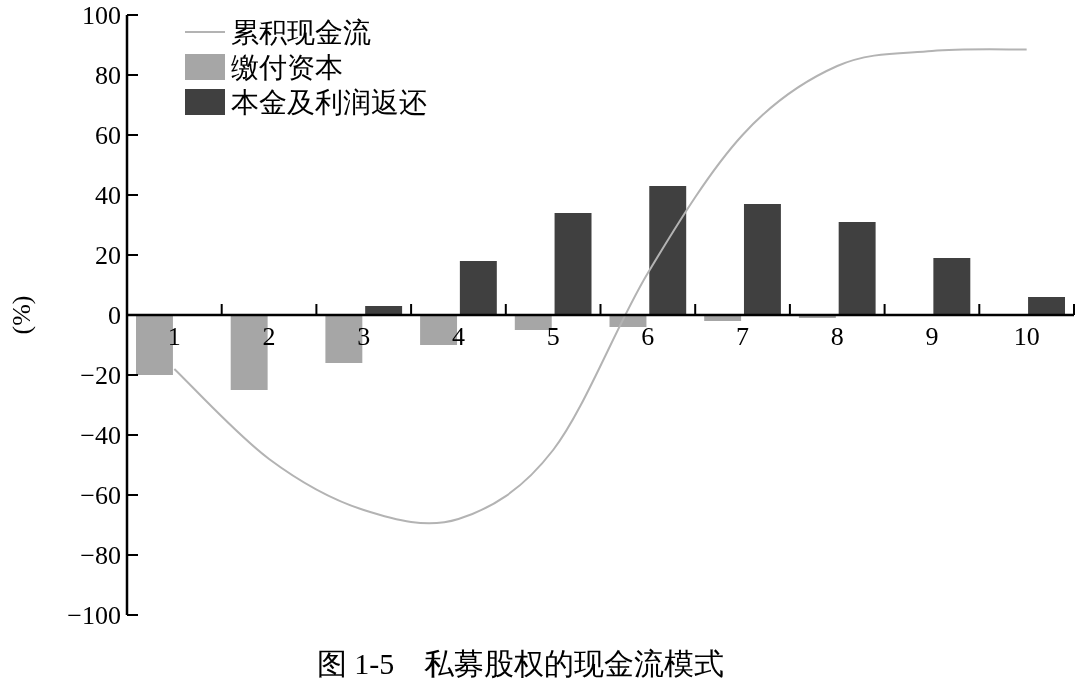 This screenshot has height=694, width=1080. Describe the element at coordinates (100, 375) in the screenshot. I see `y-tick-label: −20` at that location.